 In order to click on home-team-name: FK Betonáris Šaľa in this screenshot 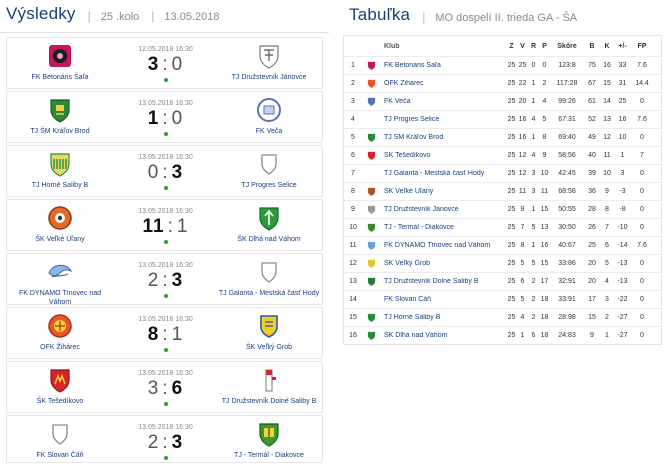, I will do `click(60, 77)`.